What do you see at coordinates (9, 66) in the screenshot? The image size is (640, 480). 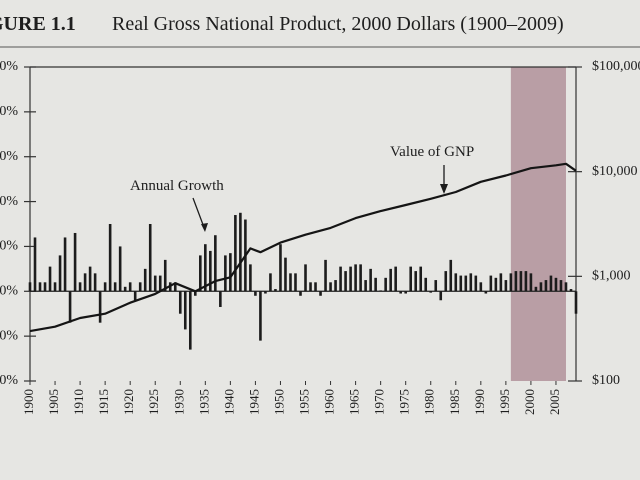 I see `y-tick-label: 50%` at bounding box center [9, 66].